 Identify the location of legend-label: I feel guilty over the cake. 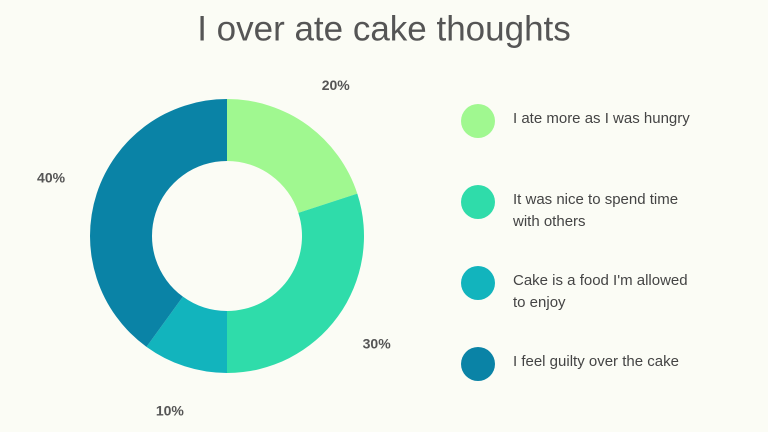
(596, 361).